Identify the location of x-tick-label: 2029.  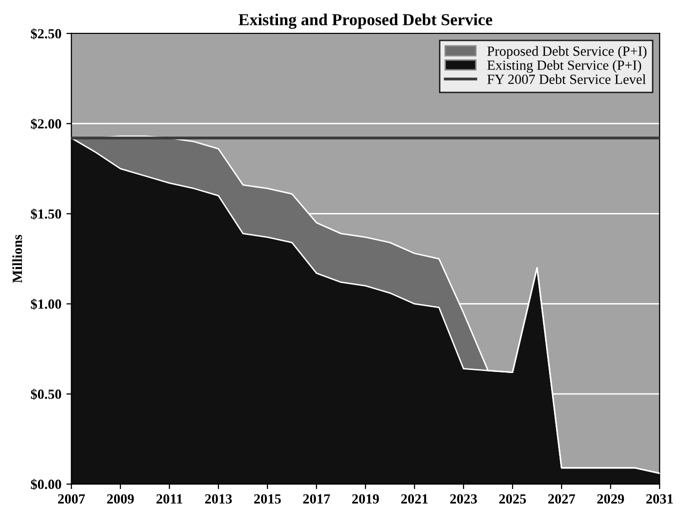
(610, 499).